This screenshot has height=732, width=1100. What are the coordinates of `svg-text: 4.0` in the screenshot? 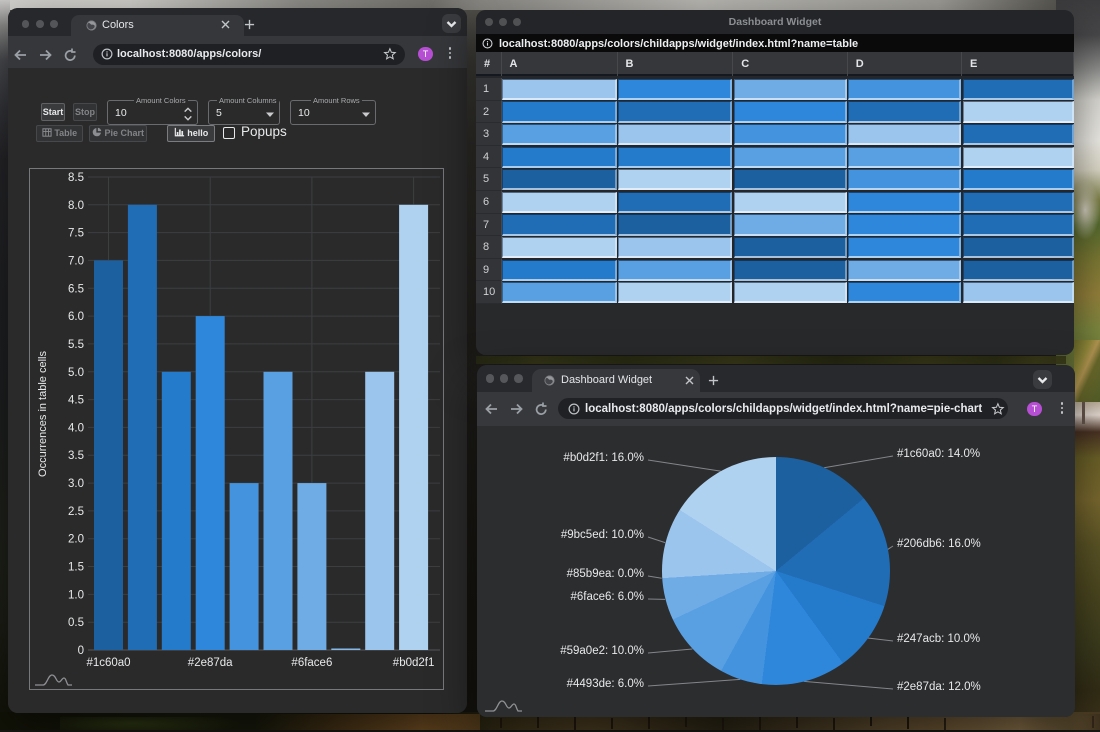 It's located at (76, 428).